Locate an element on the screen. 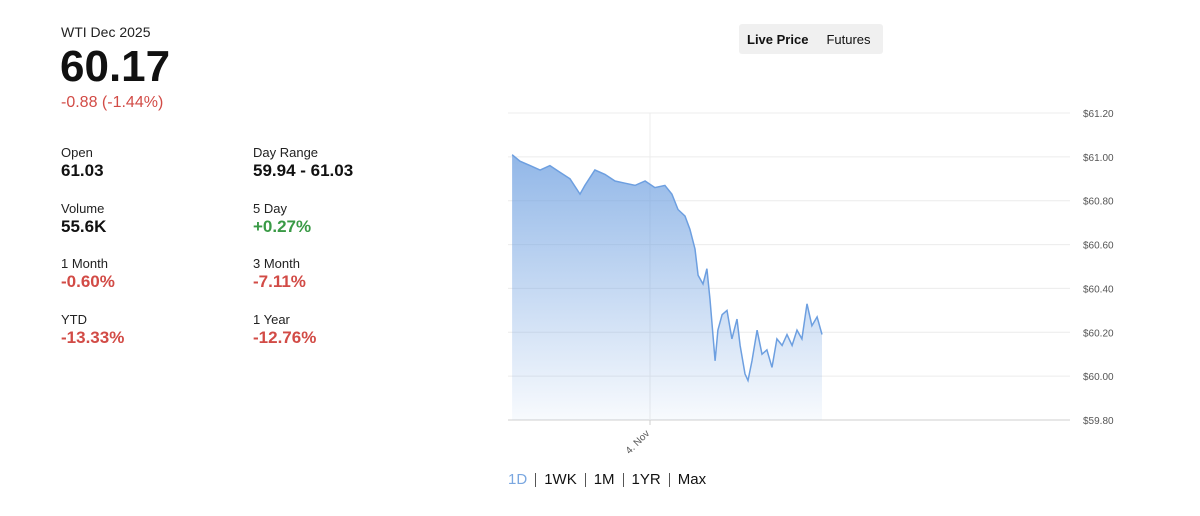 The height and width of the screenshot is (516, 1200). price-line is located at coordinates (667, 268).